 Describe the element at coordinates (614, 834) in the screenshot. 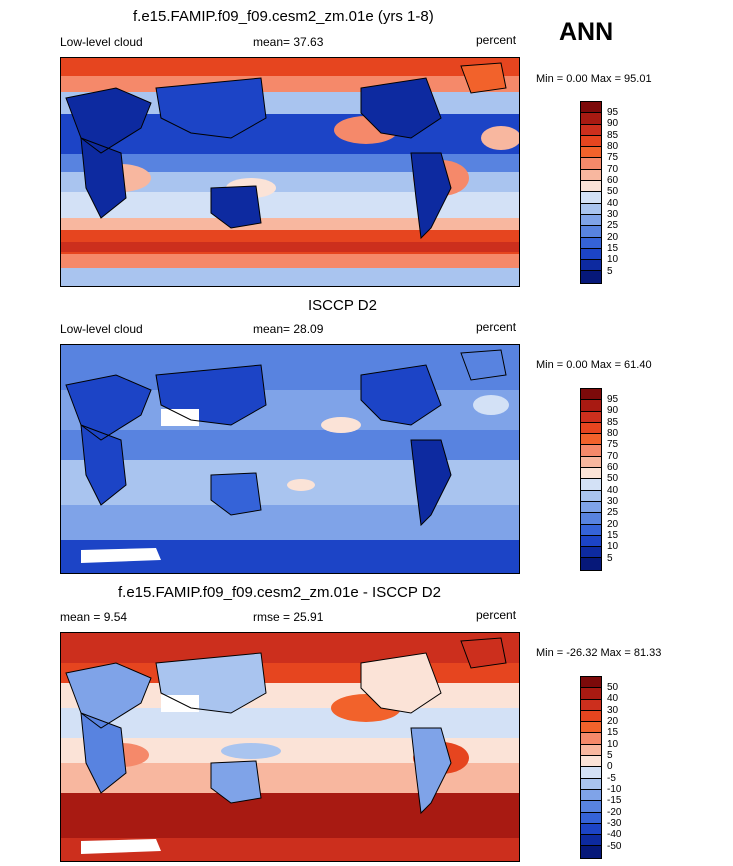

I see `colorbar-tick-label: -40` at that location.